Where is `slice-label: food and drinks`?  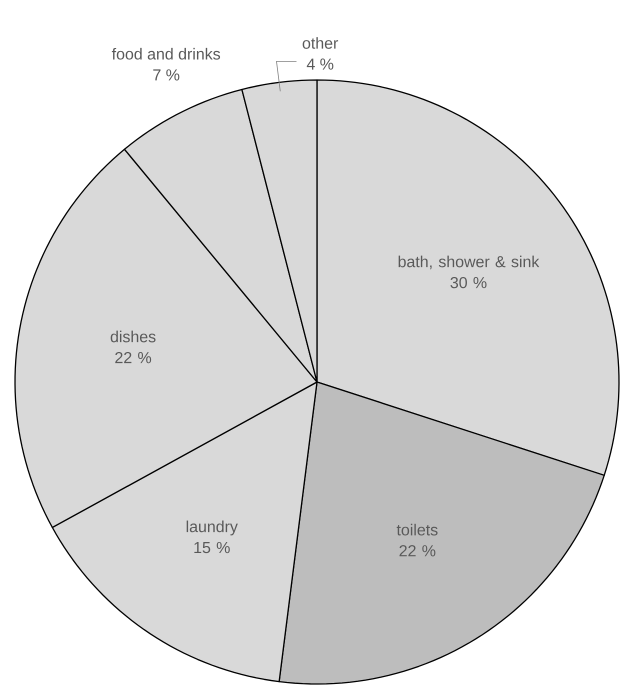
slice-label: food and drinks is located at coordinates (166, 54).